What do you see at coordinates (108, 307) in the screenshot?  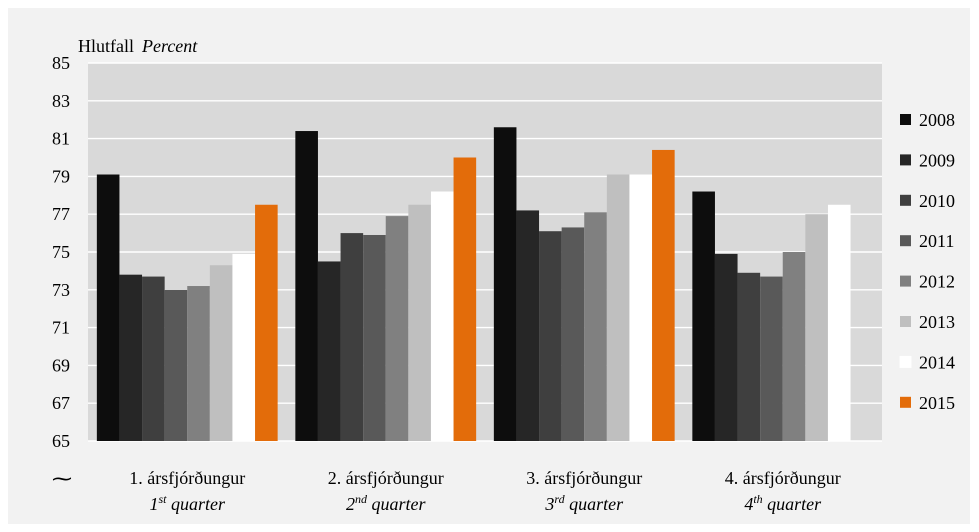 I see `bar-2008-q1` at bounding box center [108, 307].